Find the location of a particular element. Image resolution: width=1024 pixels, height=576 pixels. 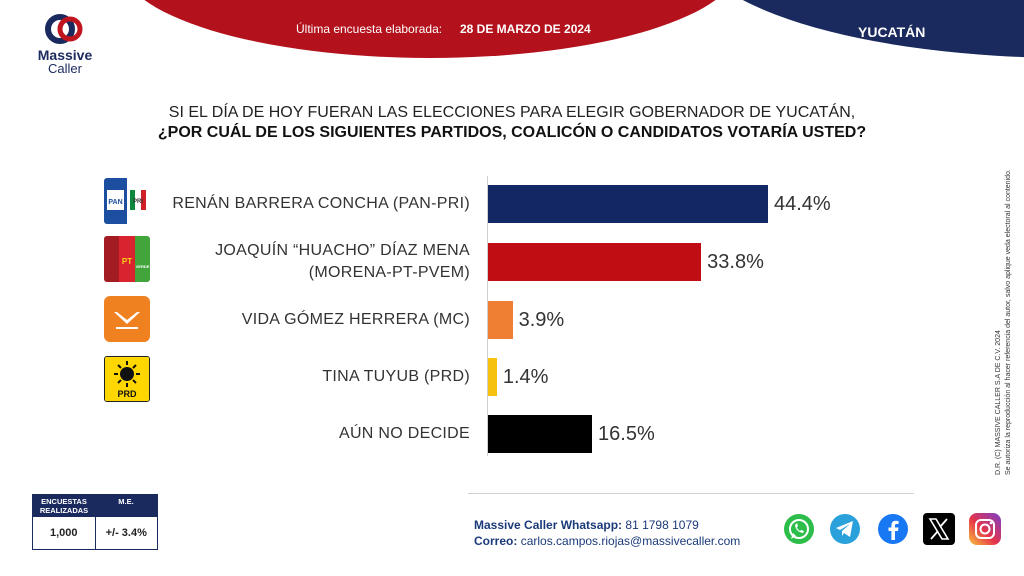

verde-logo-text: VERDE is located at coordinates (143, 266).